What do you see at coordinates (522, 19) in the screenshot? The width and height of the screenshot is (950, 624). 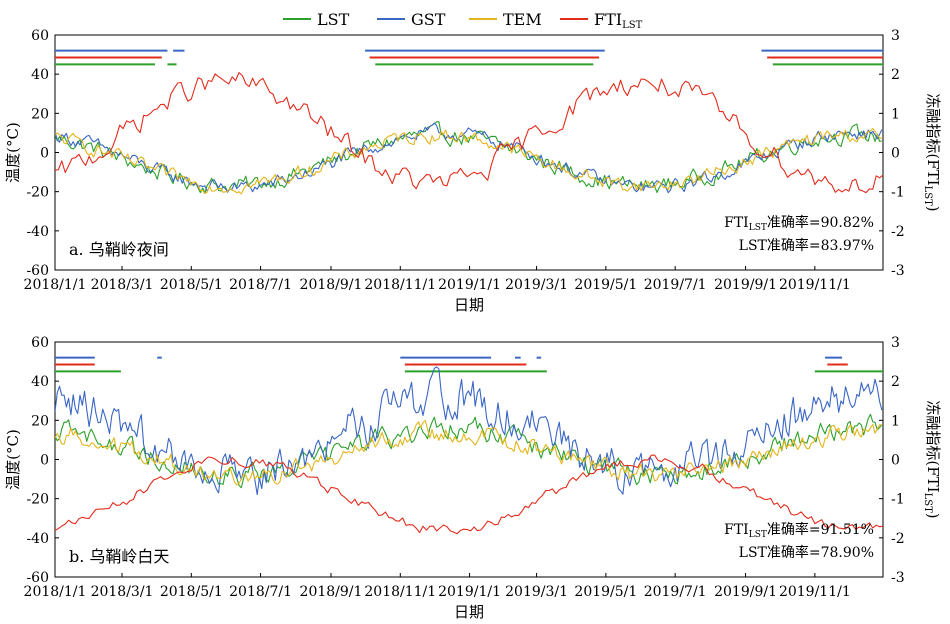 I see `legend-label: TEM` at bounding box center [522, 19].